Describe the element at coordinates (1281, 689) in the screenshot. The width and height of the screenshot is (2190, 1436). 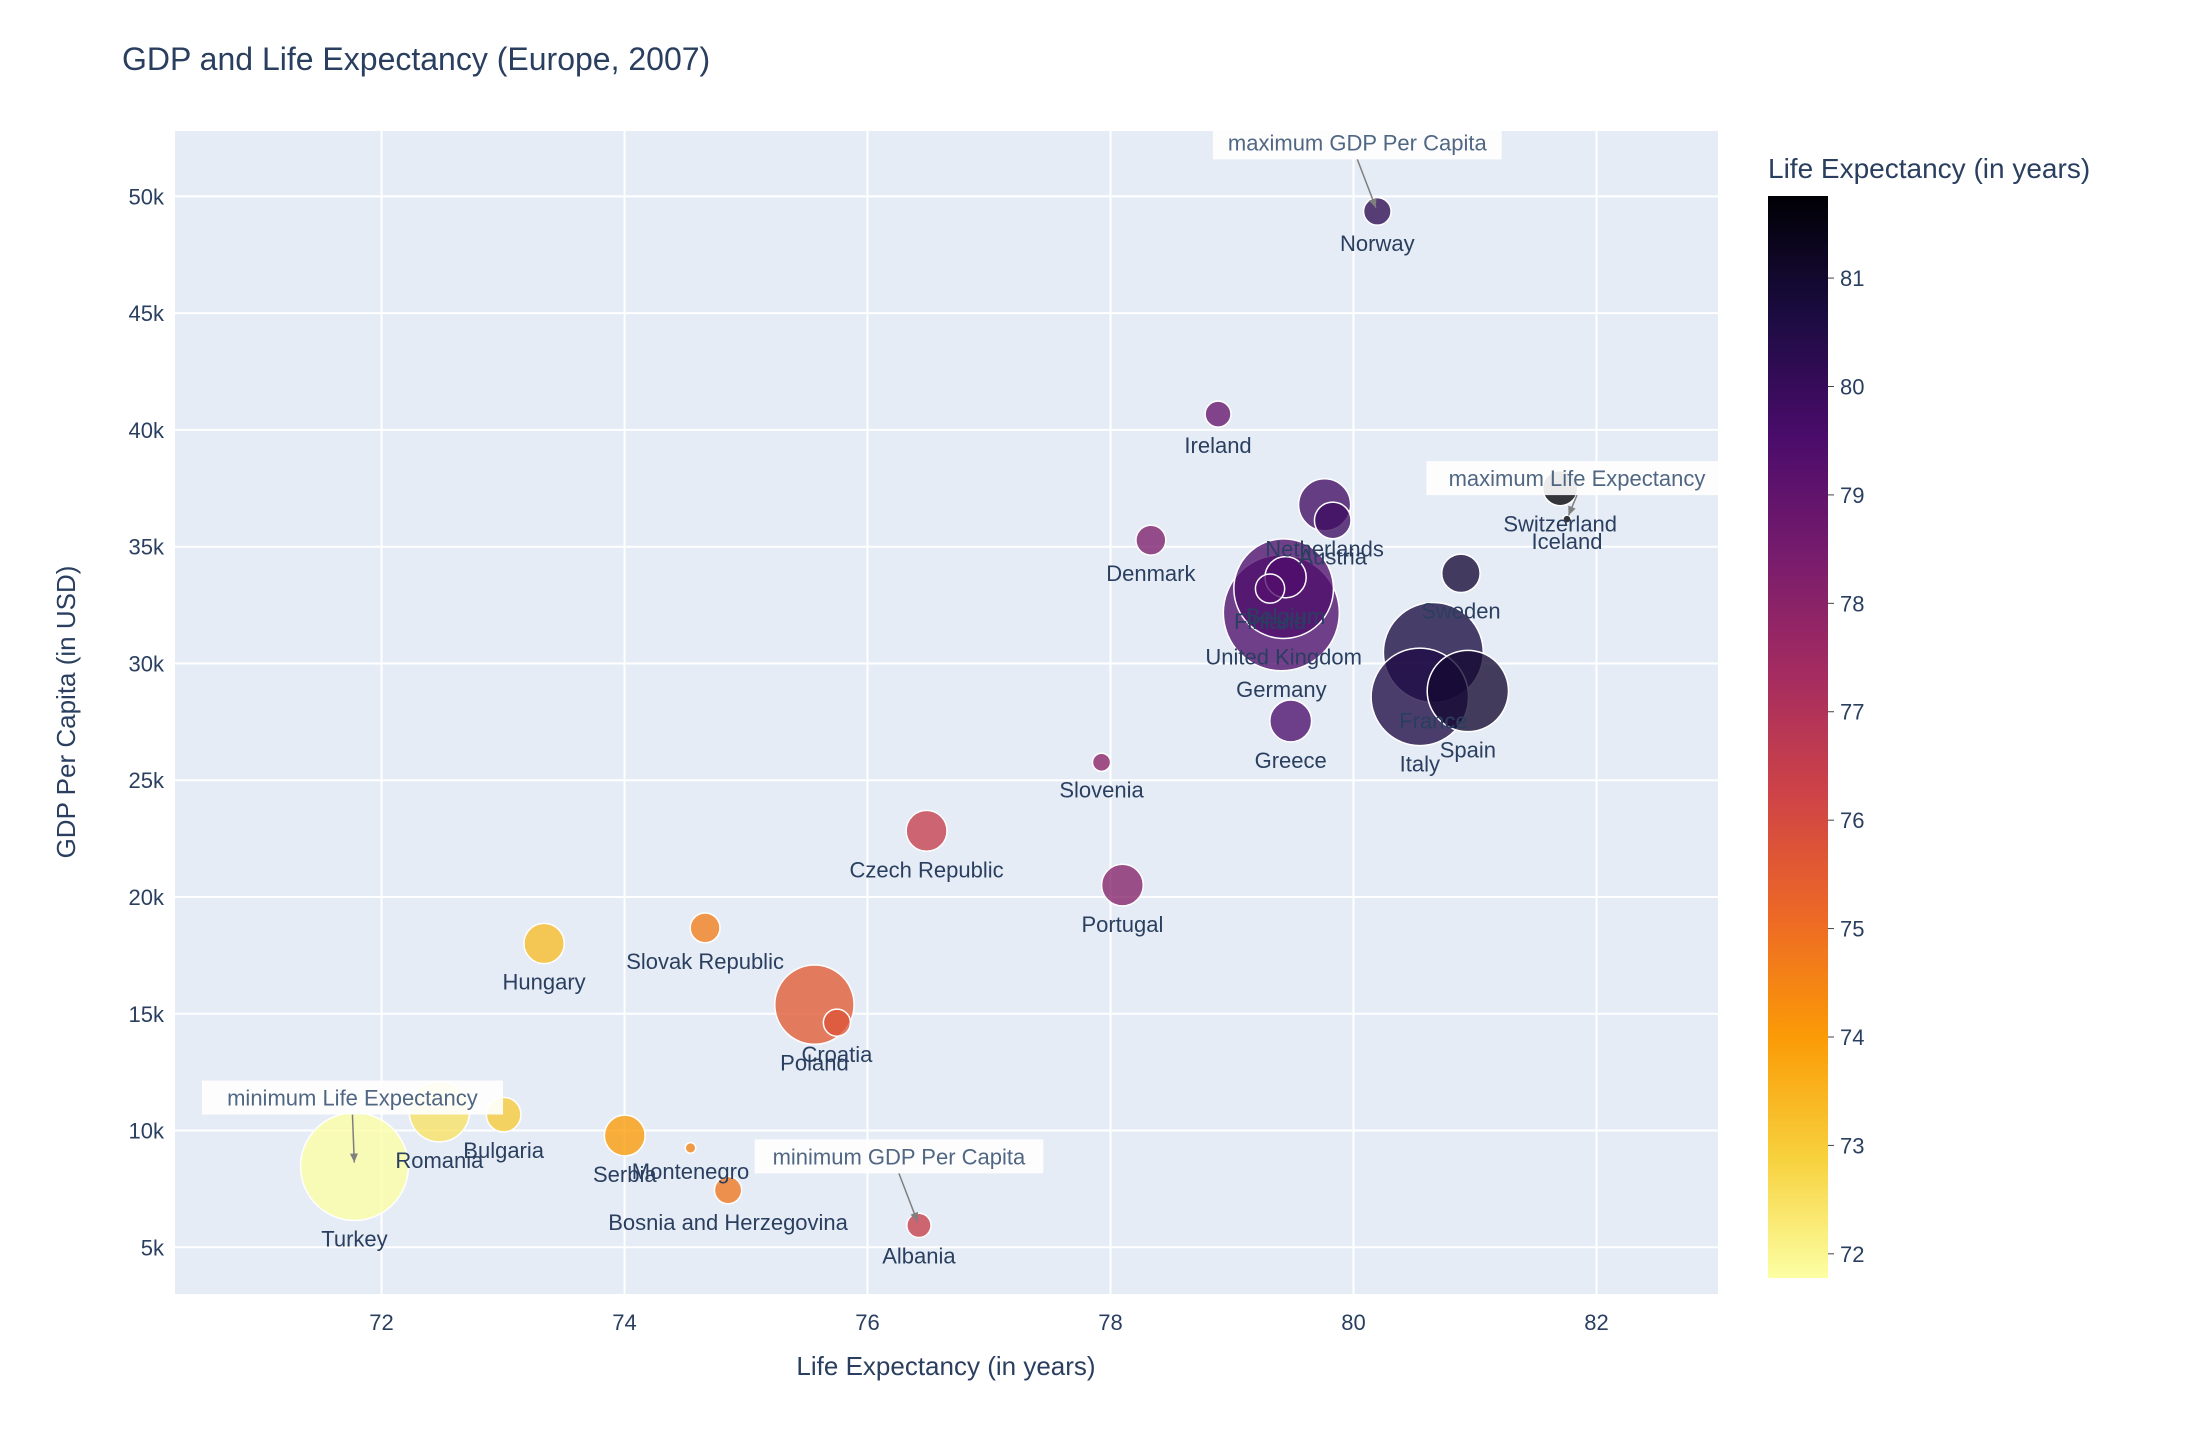
I see `point-label-germany: Germany` at that location.